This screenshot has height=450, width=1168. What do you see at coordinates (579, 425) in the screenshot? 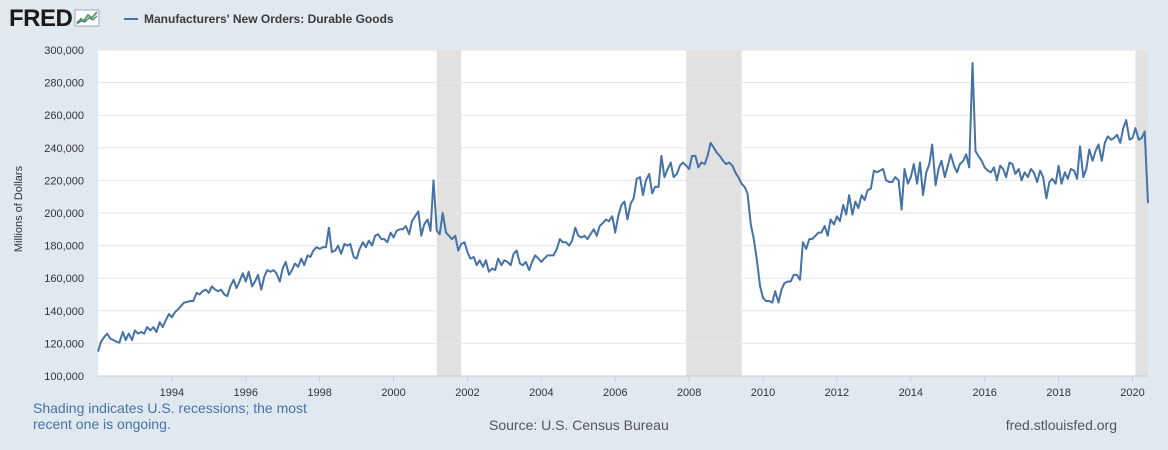
I see `source-text: Source: U.S. Census Bureau` at bounding box center [579, 425].